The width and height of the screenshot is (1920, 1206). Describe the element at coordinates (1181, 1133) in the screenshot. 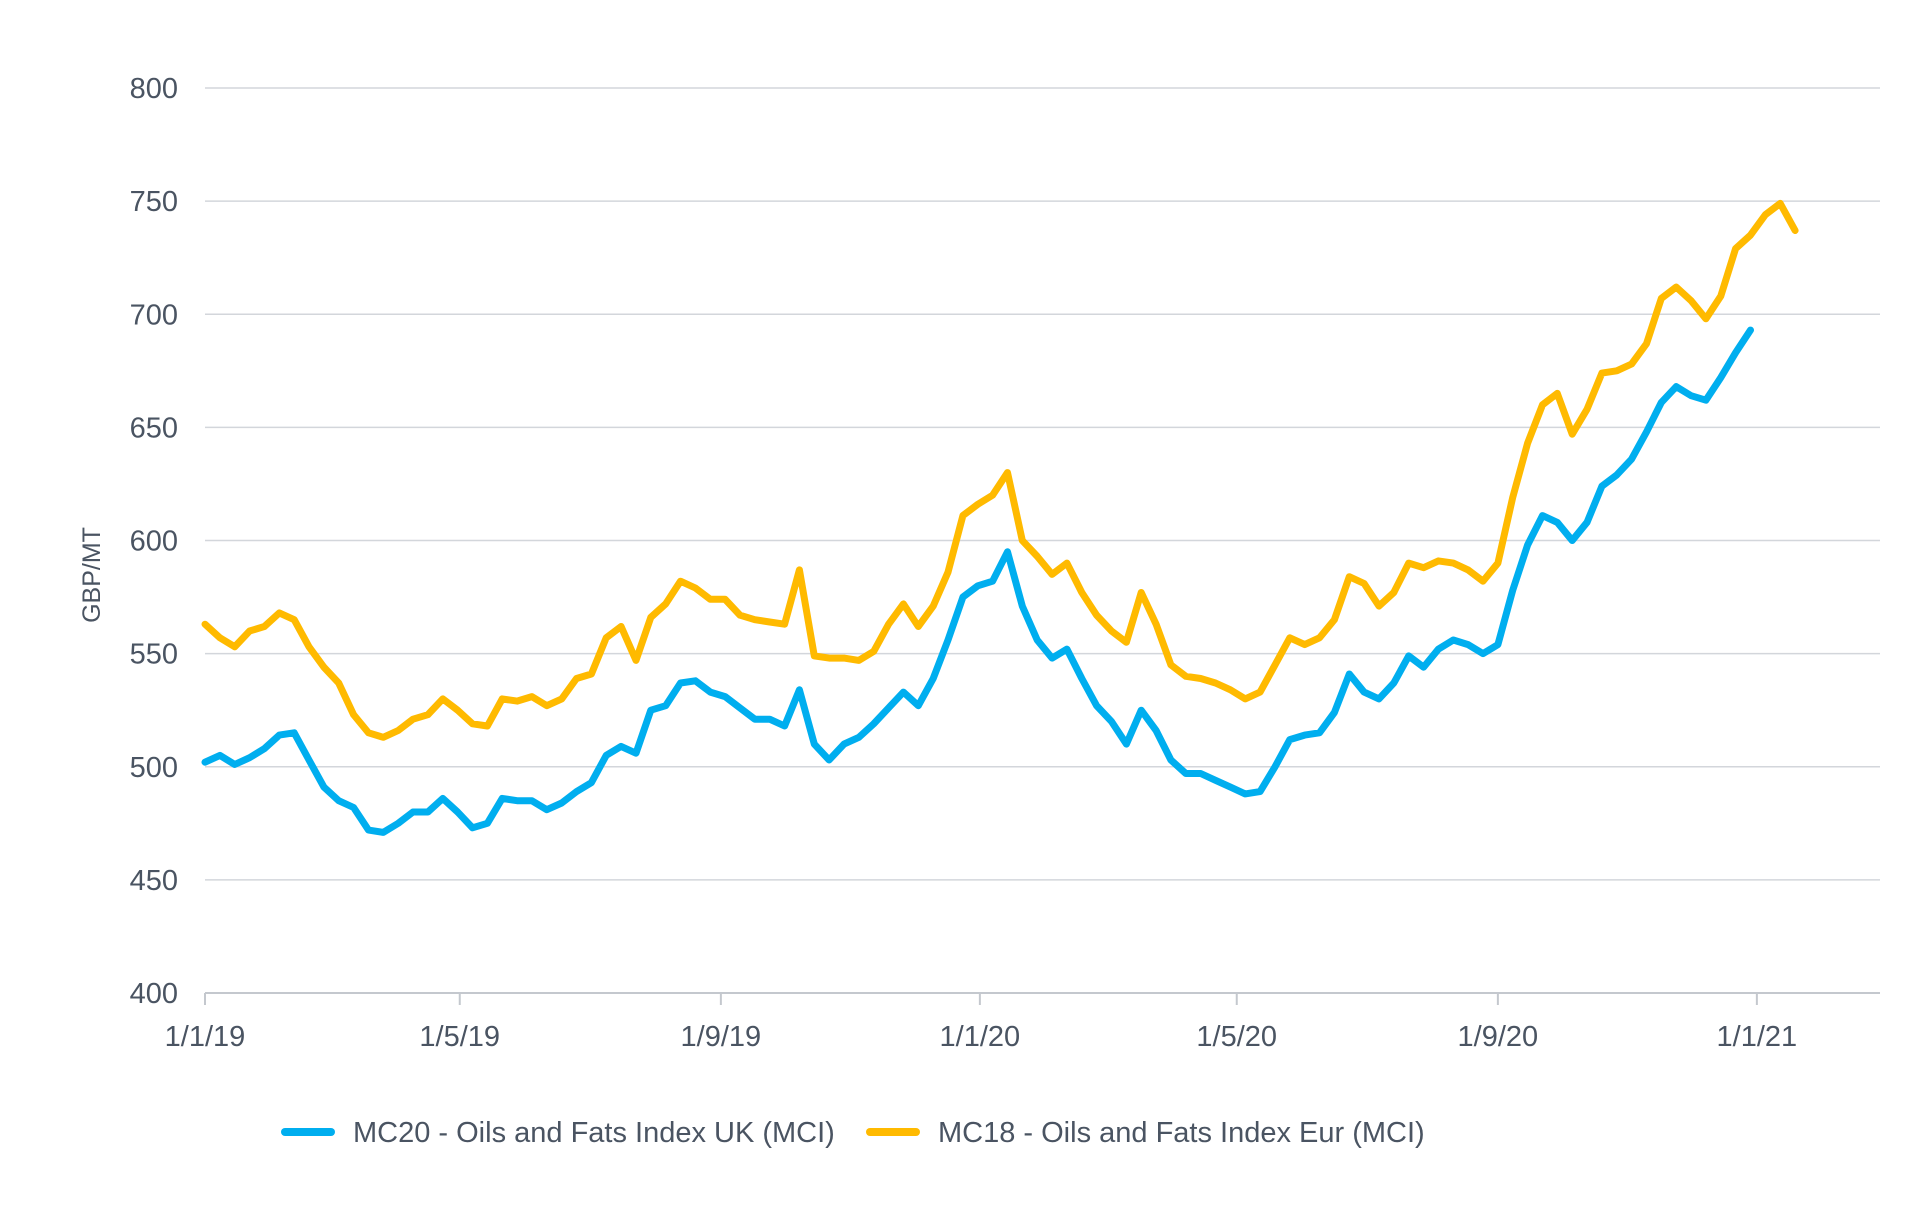

I see `legend-label: MC18 - Oils and Fats Index Eur (MCI)` at that location.